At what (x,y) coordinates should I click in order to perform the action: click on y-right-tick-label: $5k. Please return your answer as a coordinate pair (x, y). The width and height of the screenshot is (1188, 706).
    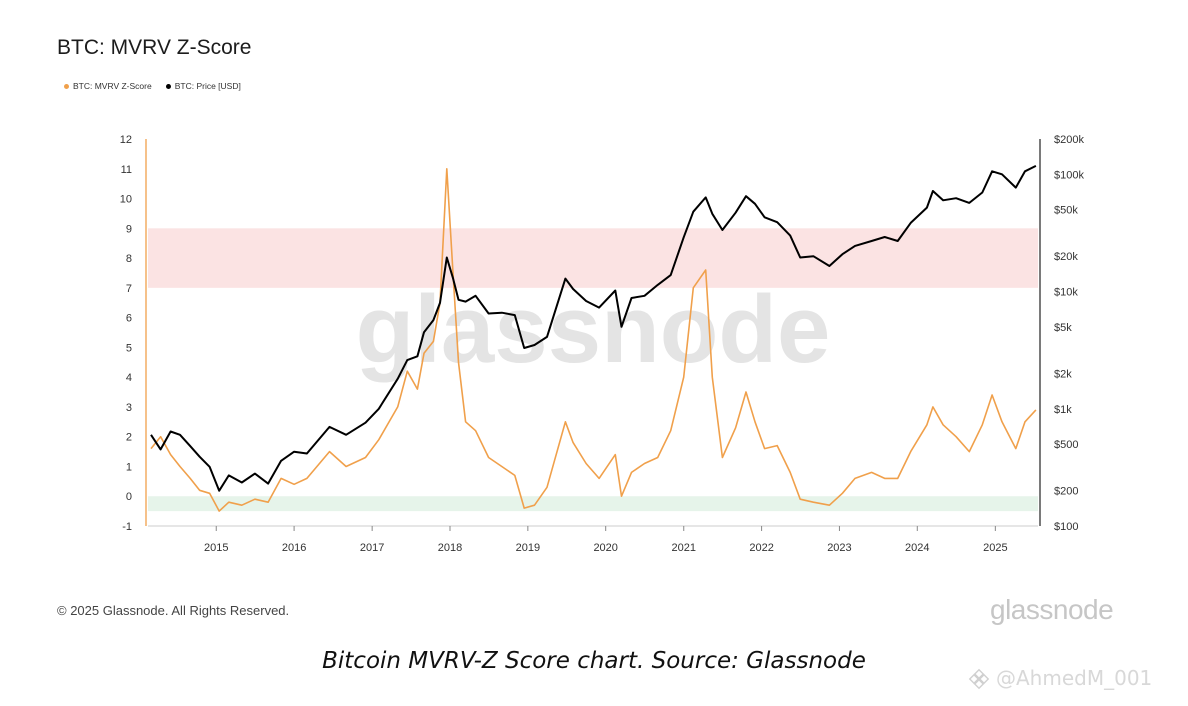
    Looking at the image, I should click on (1063, 328).